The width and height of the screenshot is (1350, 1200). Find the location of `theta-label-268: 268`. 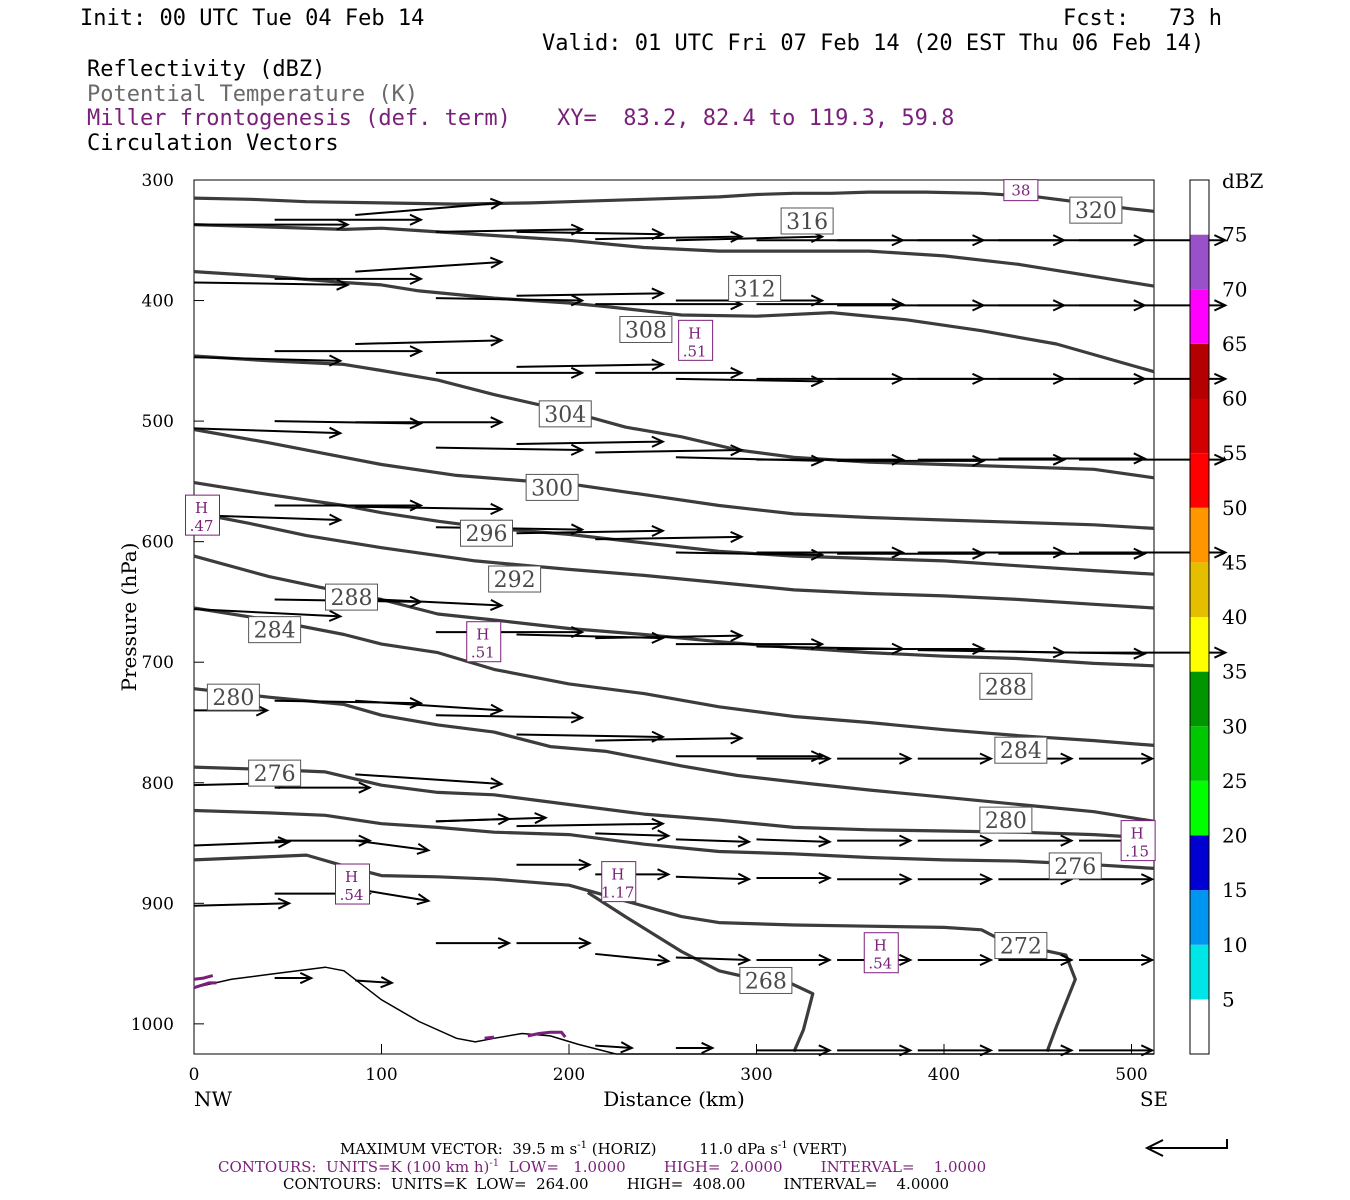

theta-label-268: 268 is located at coordinates (766, 980).